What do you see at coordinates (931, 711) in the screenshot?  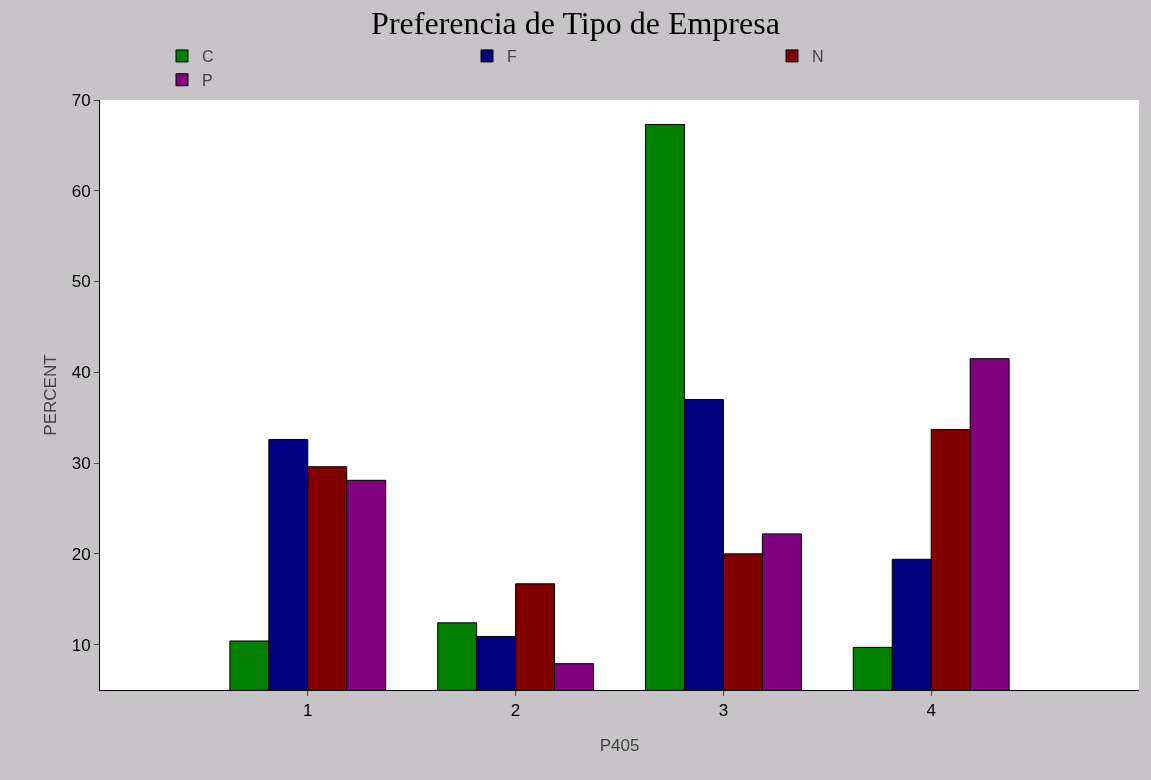 I see `x-tick-label: 4` at bounding box center [931, 711].